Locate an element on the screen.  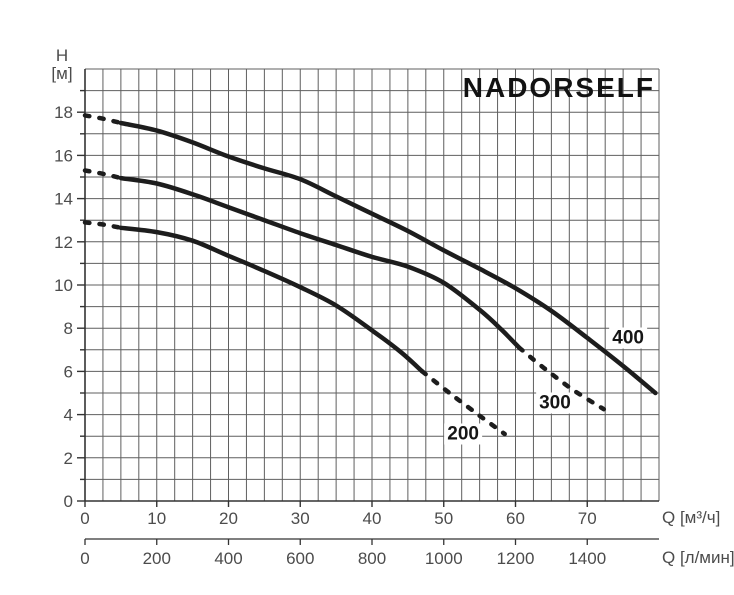
lmin-tick-label: 800 is located at coordinates (372, 558).